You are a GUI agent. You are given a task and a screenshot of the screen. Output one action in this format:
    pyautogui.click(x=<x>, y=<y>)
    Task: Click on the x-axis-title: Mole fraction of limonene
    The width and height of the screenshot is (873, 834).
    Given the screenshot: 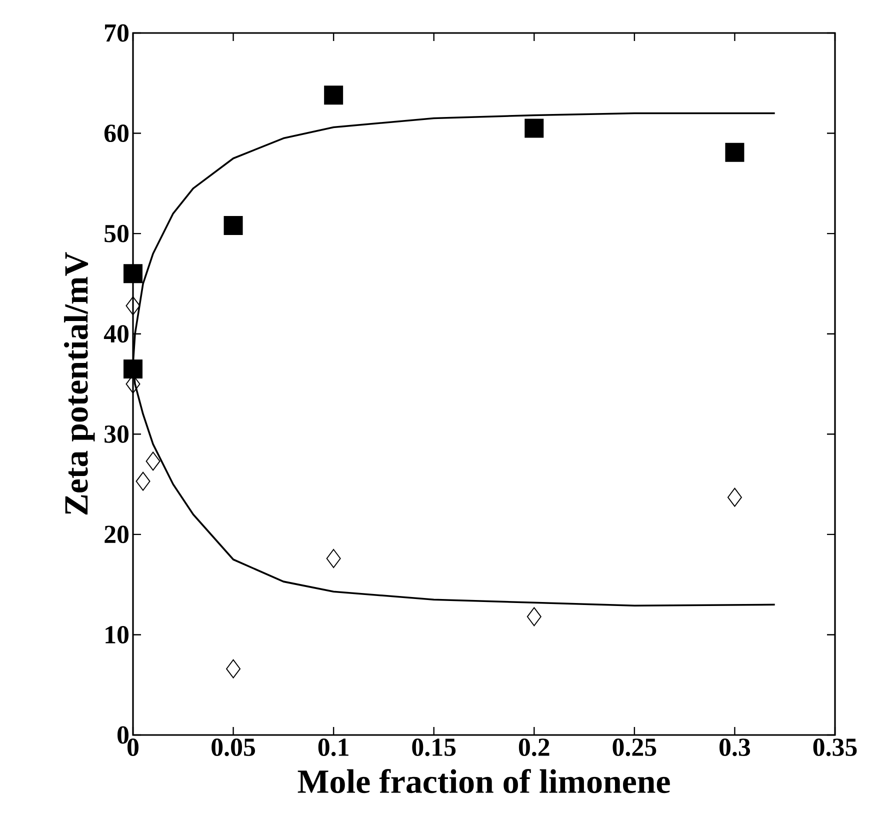 What is the action you would take?
    pyautogui.click(x=484, y=781)
    